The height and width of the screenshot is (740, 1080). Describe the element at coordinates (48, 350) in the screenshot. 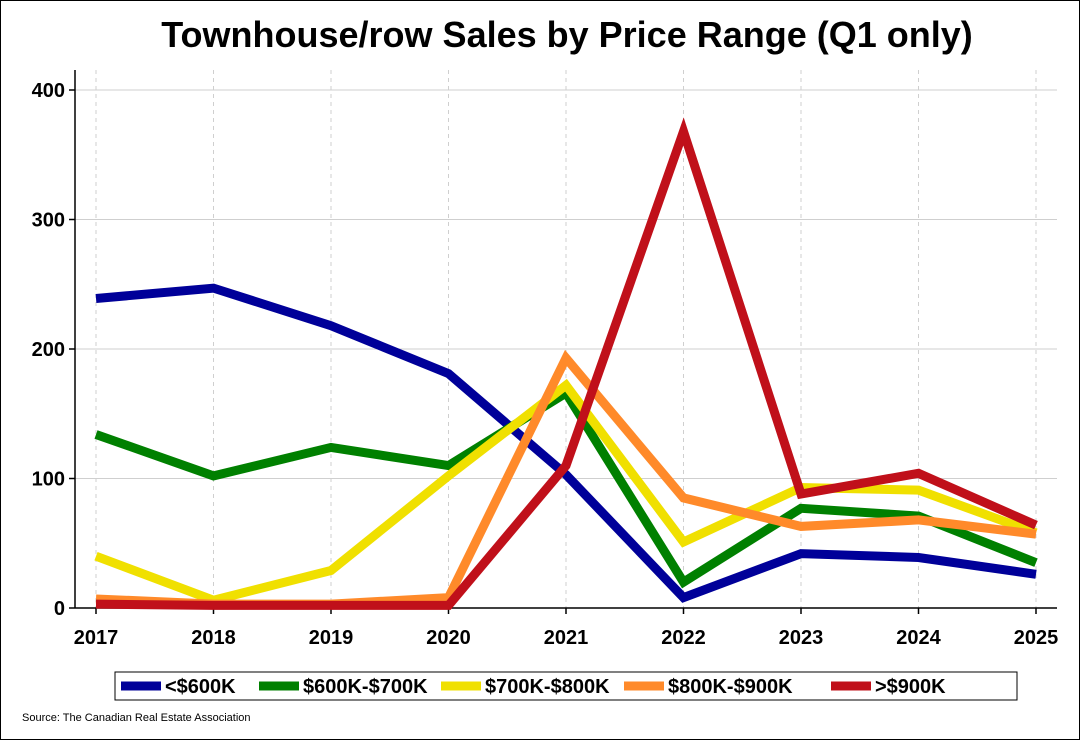

I see `y-tick-label: 200` at that location.